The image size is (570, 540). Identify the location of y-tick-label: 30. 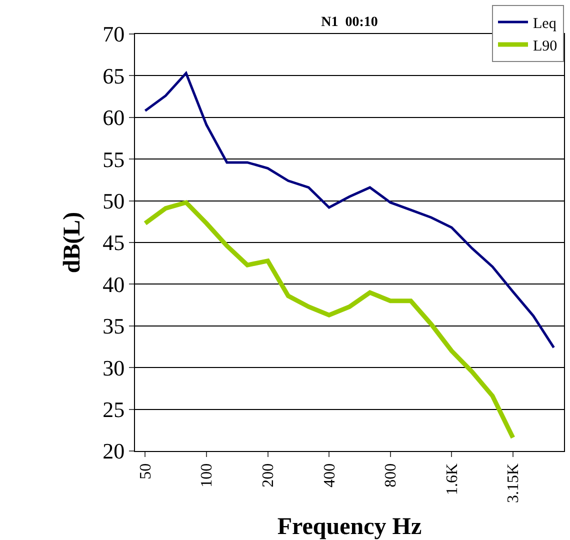
(113, 367).